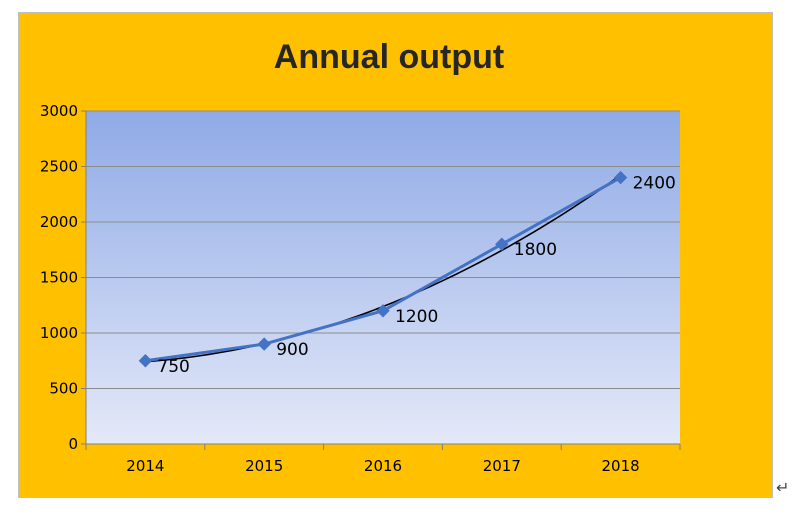 This screenshot has height=515, width=800. I want to click on y-tick-label-500: 500, so click(63, 389).